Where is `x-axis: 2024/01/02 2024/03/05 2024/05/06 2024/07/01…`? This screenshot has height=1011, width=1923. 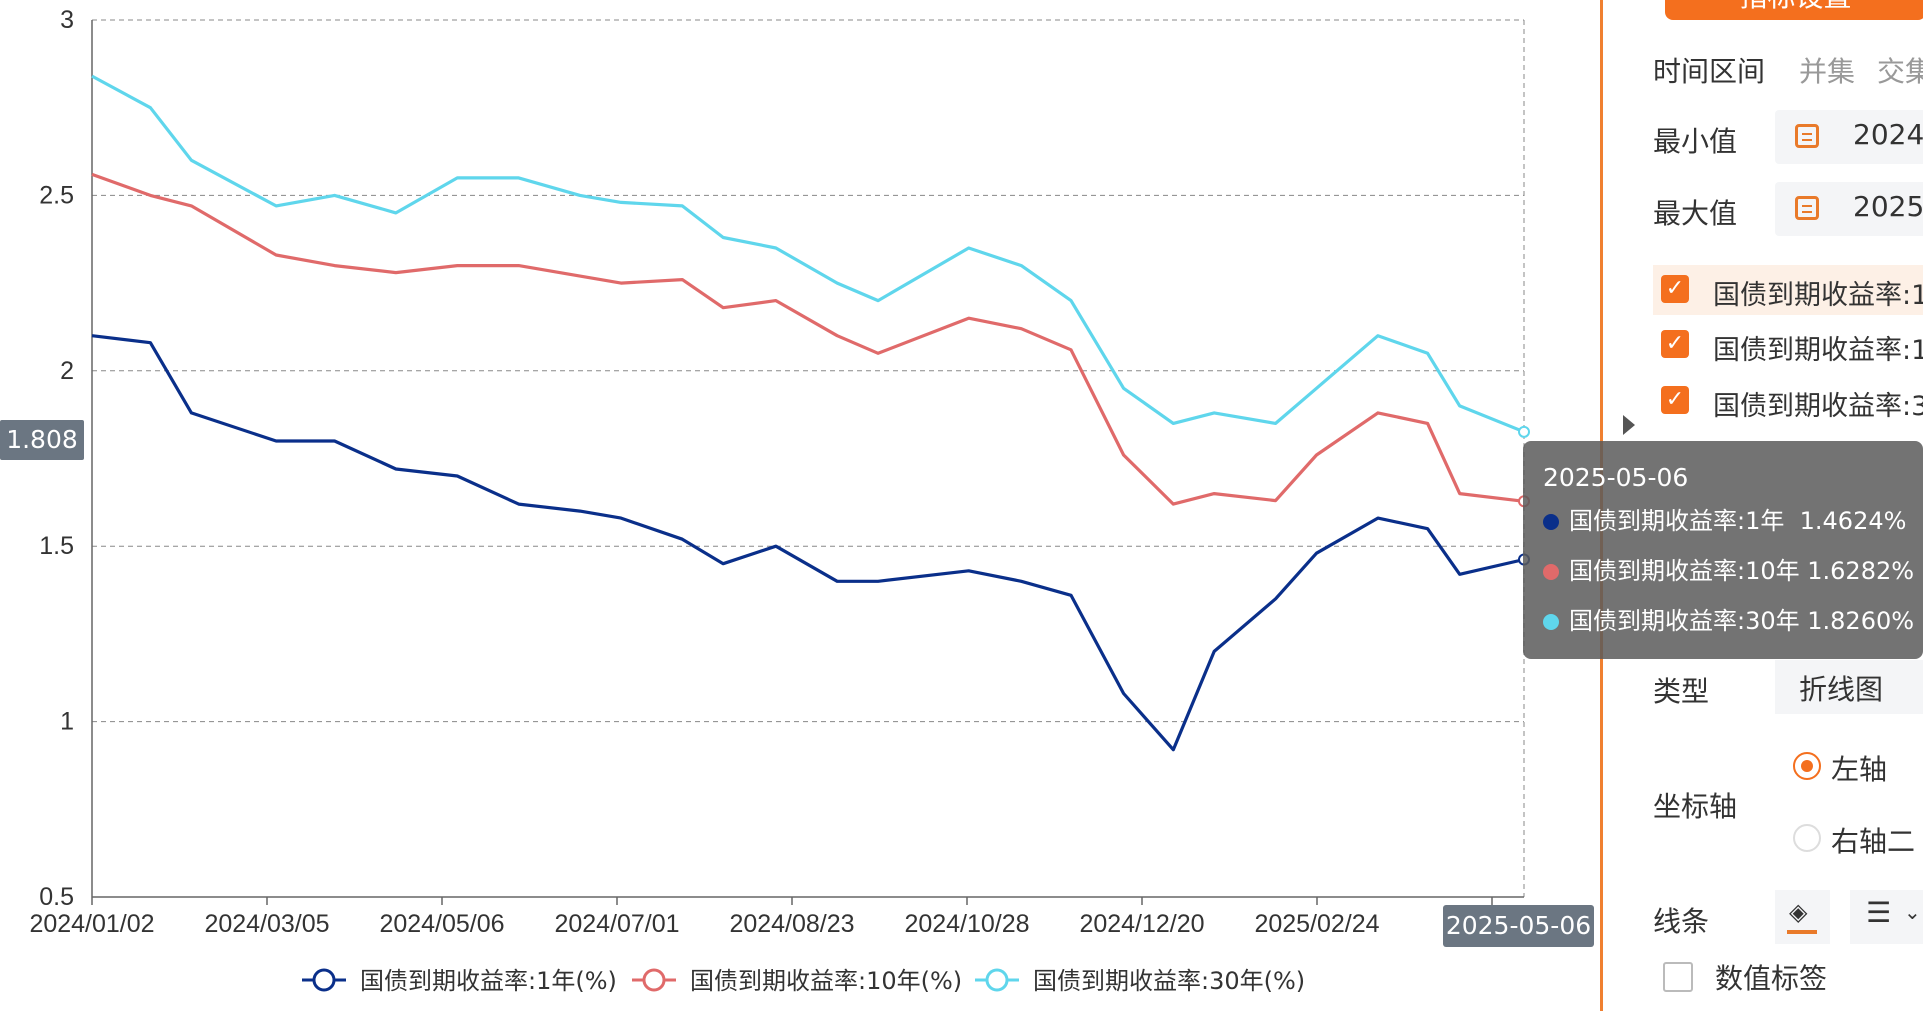
x-axis: 2024/01/02 2024/03/05 2024/05/06 2024/07/01… is located at coordinates (776, 917).